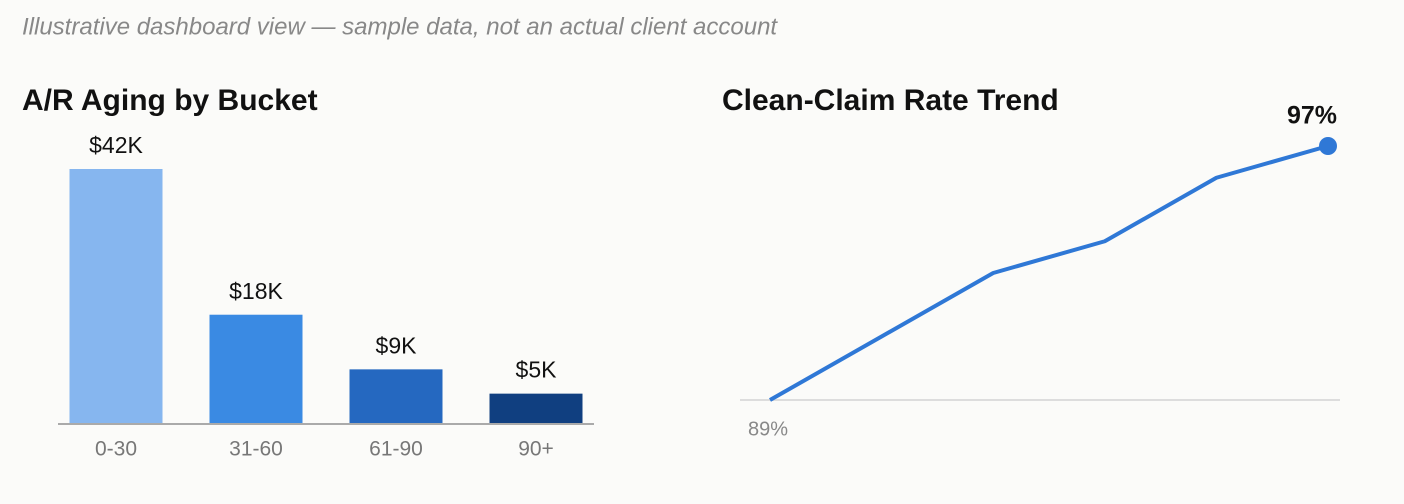  I want to click on chart-title: A/R Aging by Bucket, so click(170, 100).